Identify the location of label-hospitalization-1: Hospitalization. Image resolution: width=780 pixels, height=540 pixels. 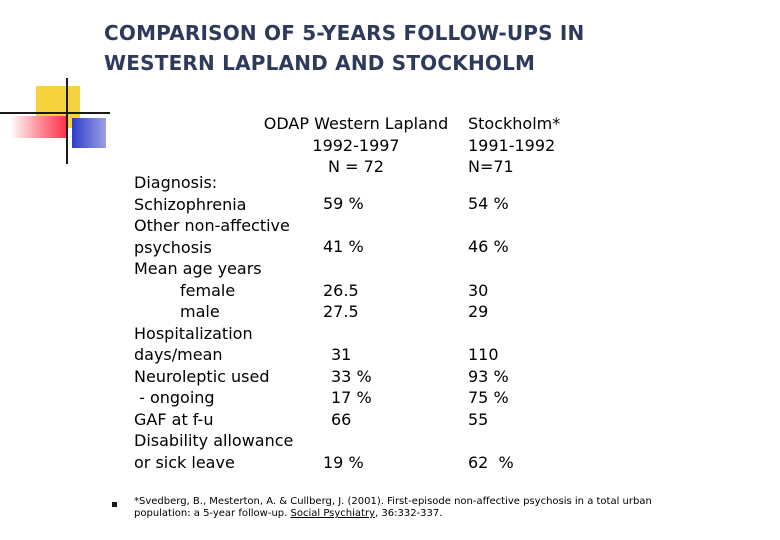
(193, 333).